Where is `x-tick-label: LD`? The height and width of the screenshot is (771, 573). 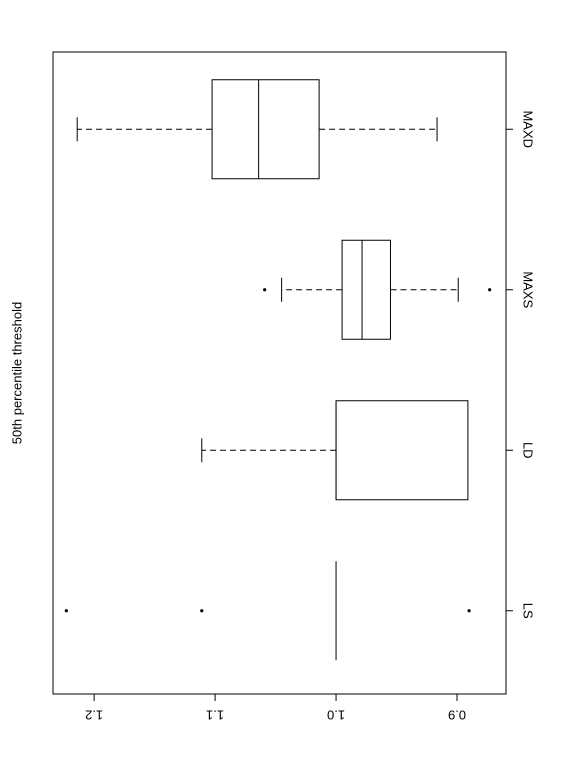
x-tick-label: LD is located at coordinates (528, 450).